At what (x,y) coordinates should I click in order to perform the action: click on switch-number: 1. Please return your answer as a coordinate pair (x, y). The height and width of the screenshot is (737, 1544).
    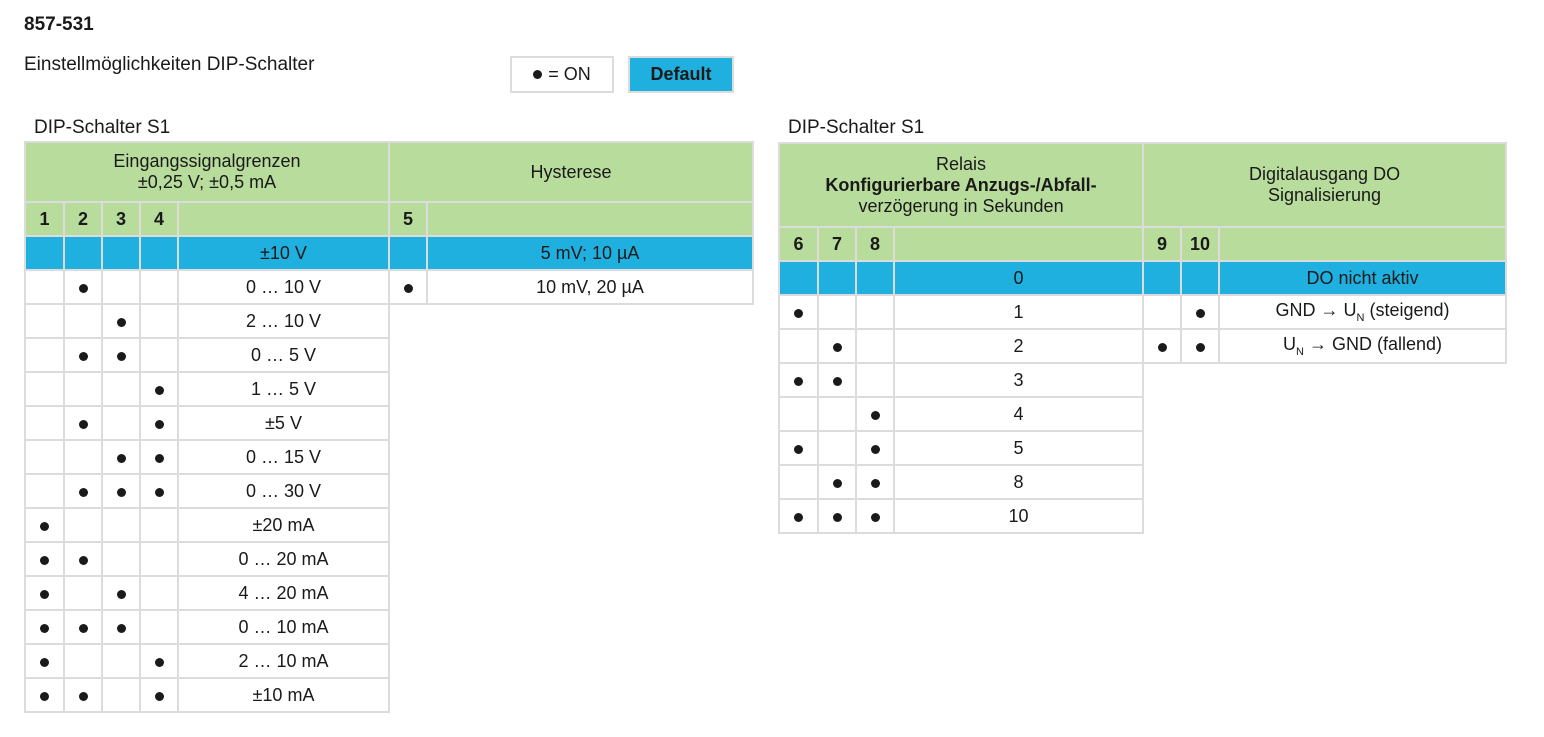
    Looking at the image, I should click on (44, 219).